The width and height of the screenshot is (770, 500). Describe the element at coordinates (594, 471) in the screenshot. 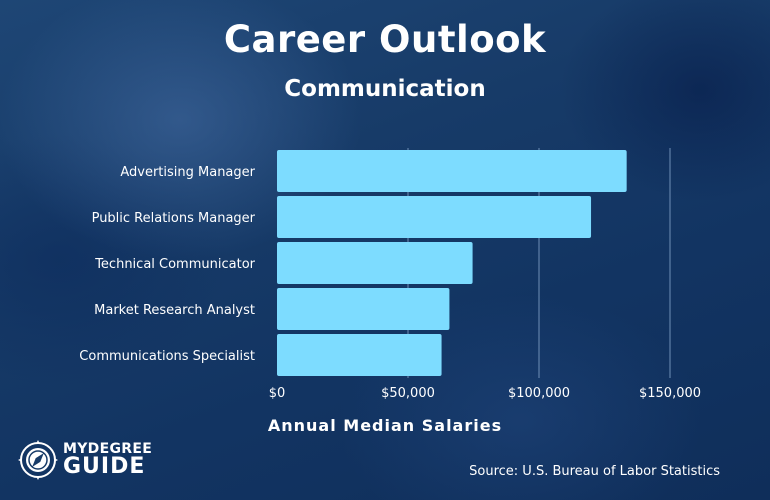

I see `source-note: Source: U.S. Bureau of Labor Statistics` at that location.